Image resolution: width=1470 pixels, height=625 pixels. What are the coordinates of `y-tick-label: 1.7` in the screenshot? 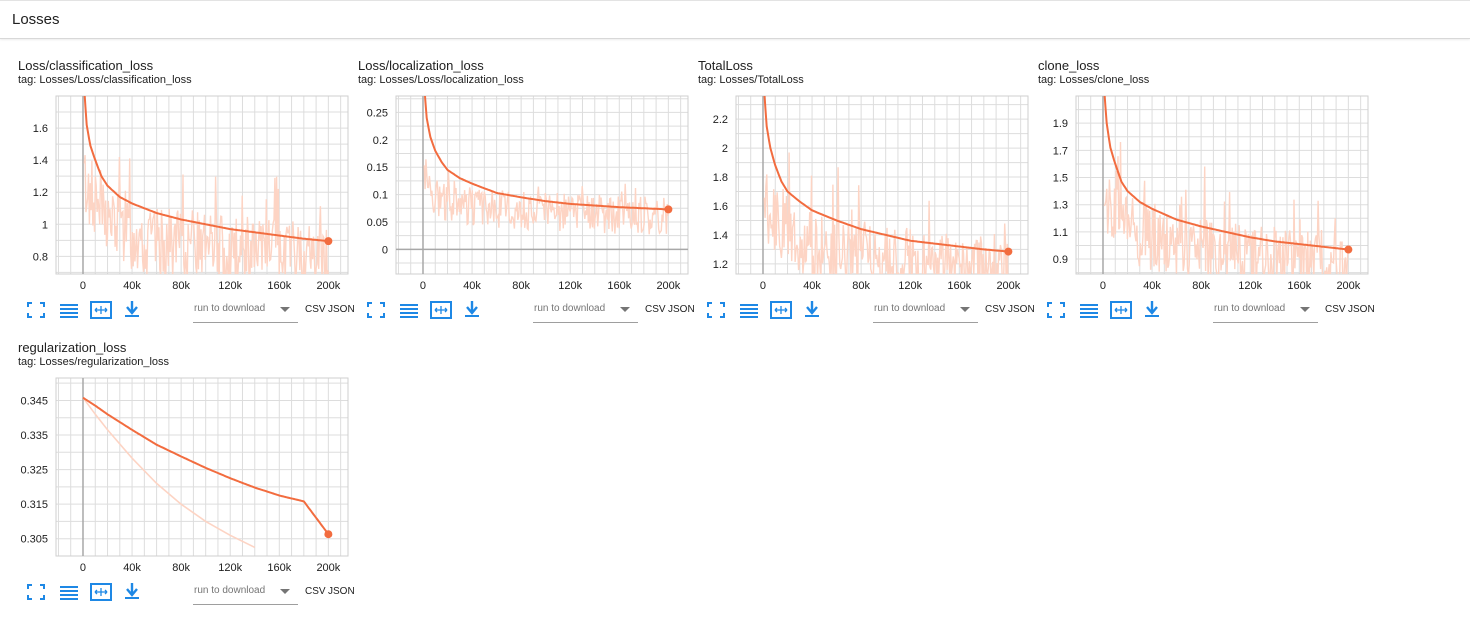 It's located at (1060, 151).